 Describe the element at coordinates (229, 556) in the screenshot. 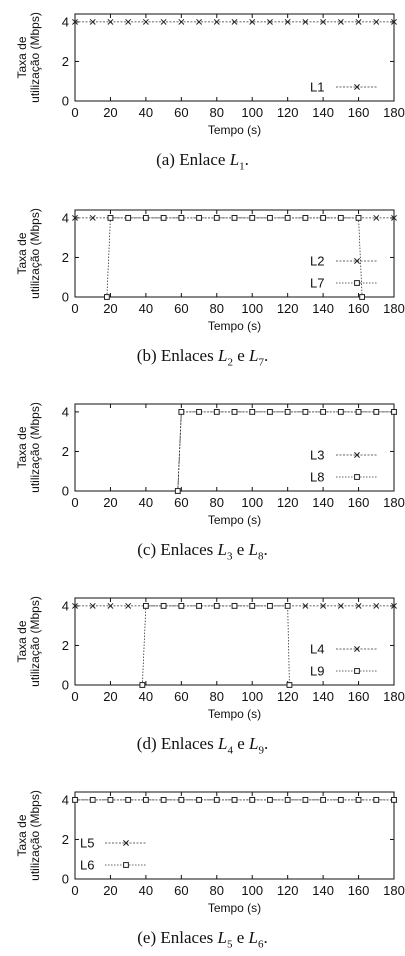

I see `caption-link-subscript: 3` at that location.